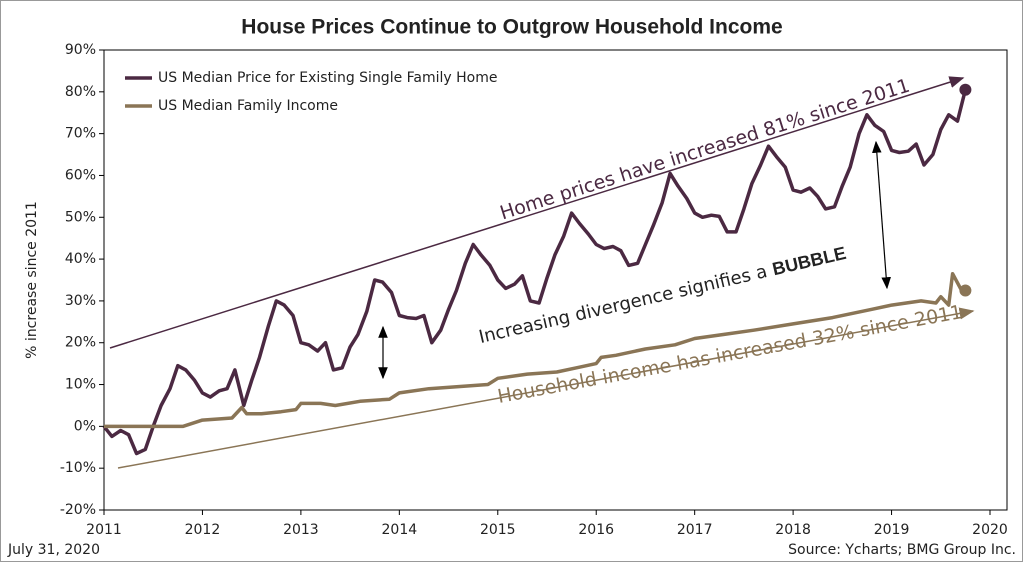 Image resolution: width=1024 pixels, height=567 pixels. What do you see at coordinates (400, 530) in the screenshot?
I see `x-tick-label: 2014` at bounding box center [400, 530].